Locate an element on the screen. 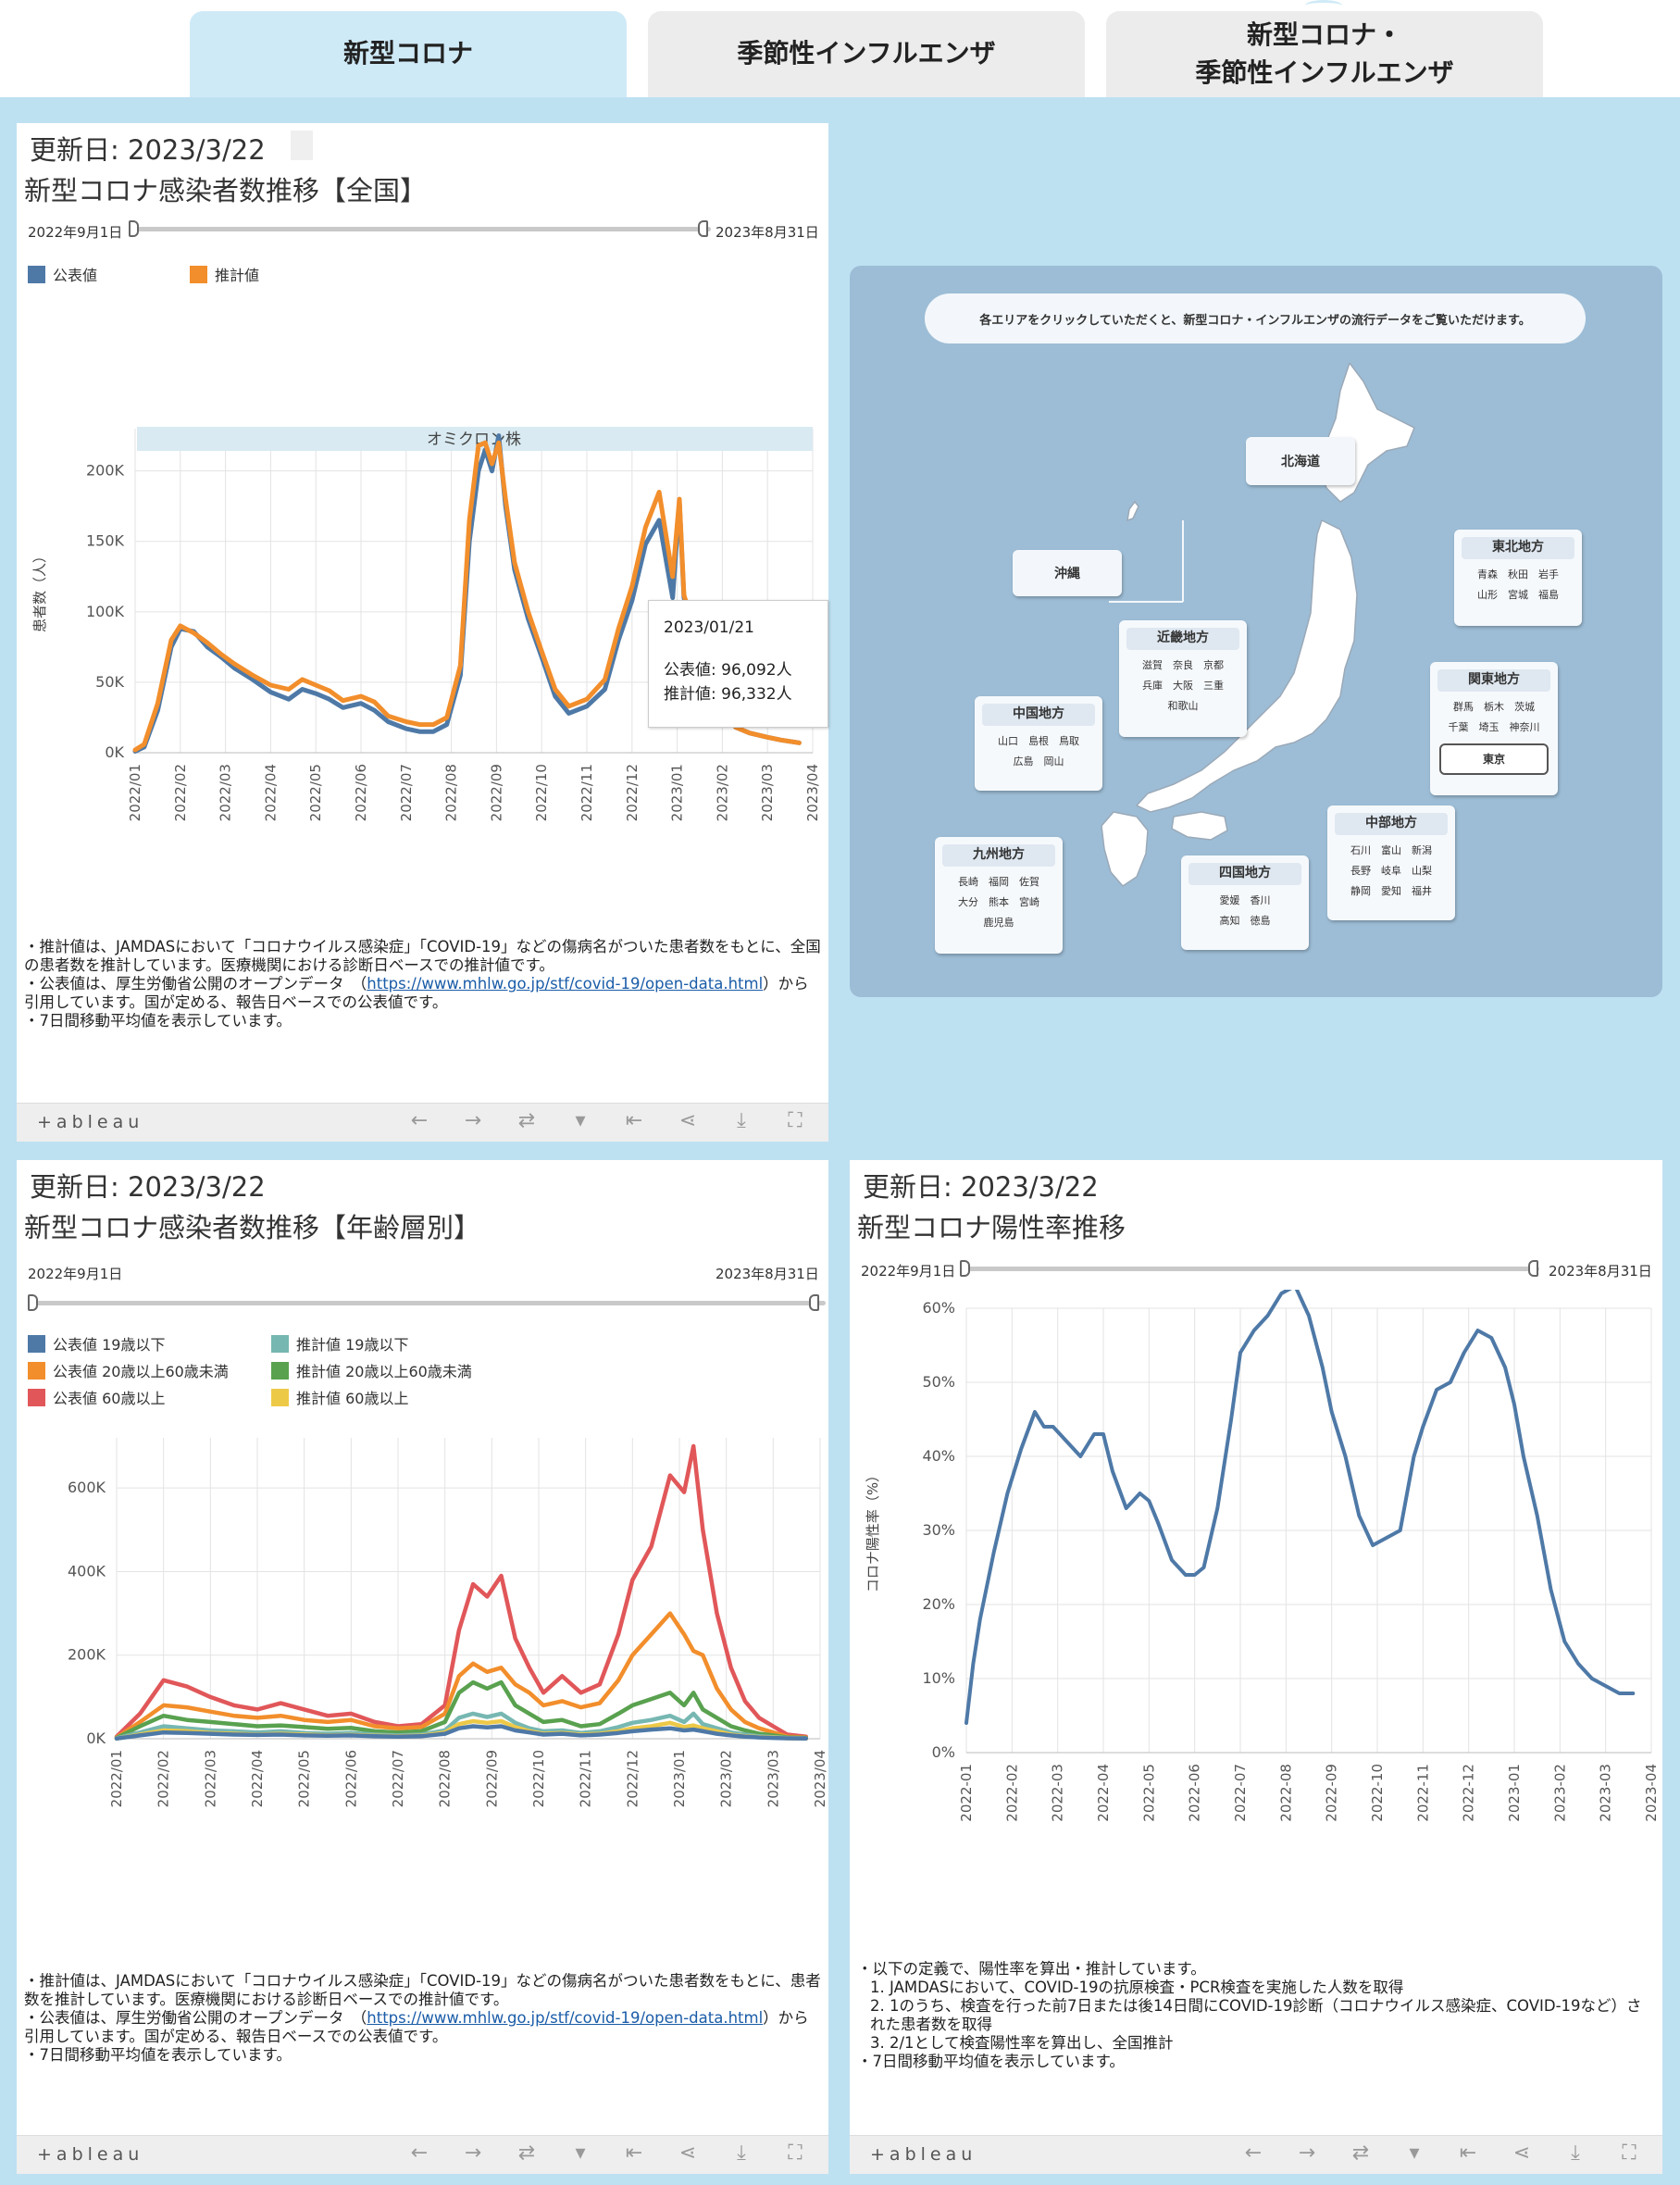 This screenshot has width=1680, height=2185. legend-item: 推計値 20歳以上60歳未満 is located at coordinates (371, 1370).